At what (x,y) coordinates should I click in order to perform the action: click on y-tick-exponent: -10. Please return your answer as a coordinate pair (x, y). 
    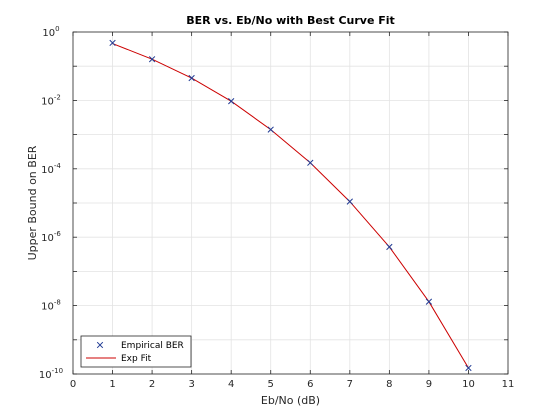
    Looking at the image, I should click on (57, 371).